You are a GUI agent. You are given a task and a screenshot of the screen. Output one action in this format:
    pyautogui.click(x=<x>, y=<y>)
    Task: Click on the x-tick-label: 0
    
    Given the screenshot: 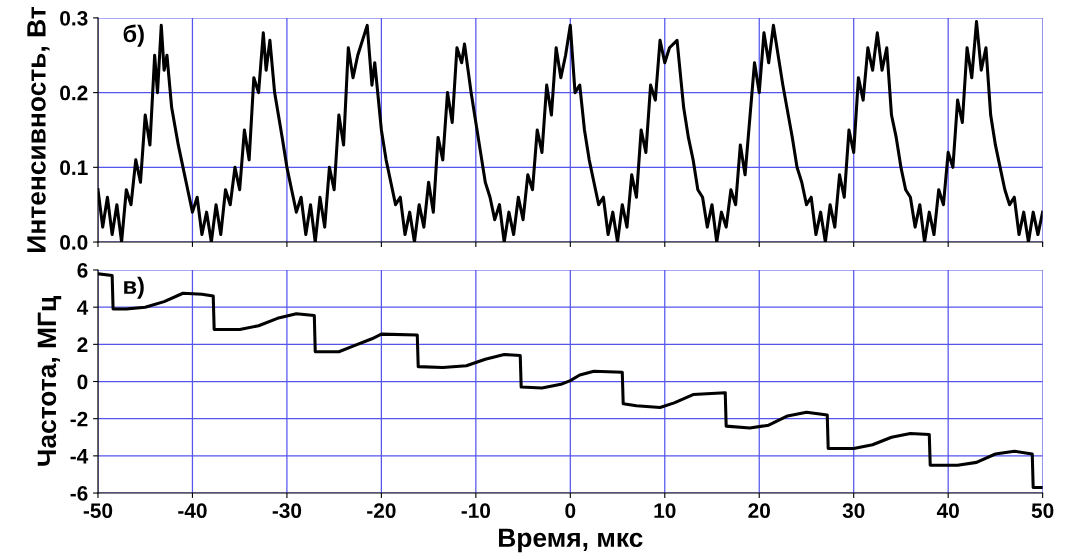 What is the action you would take?
    pyautogui.click(x=570, y=511)
    